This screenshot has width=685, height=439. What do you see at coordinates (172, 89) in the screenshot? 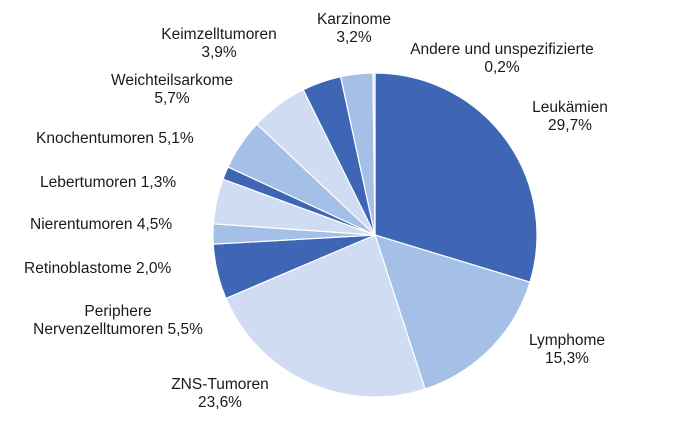
I see `pie-label: Weichteilsarkome 5,7%` at bounding box center [172, 89].